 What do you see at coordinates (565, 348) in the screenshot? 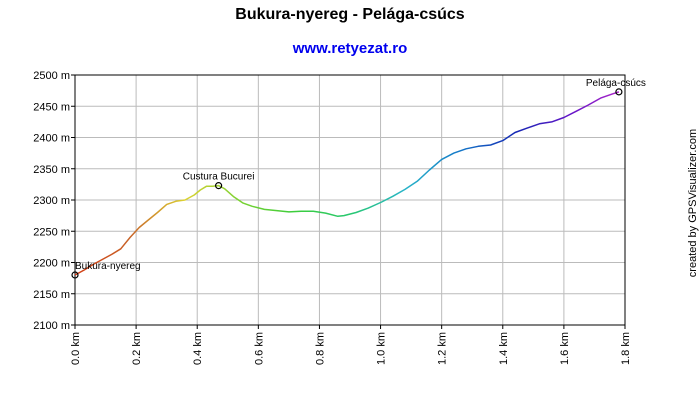
I see `x-tick-label: 1.6 km` at bounding box center [565, 348].